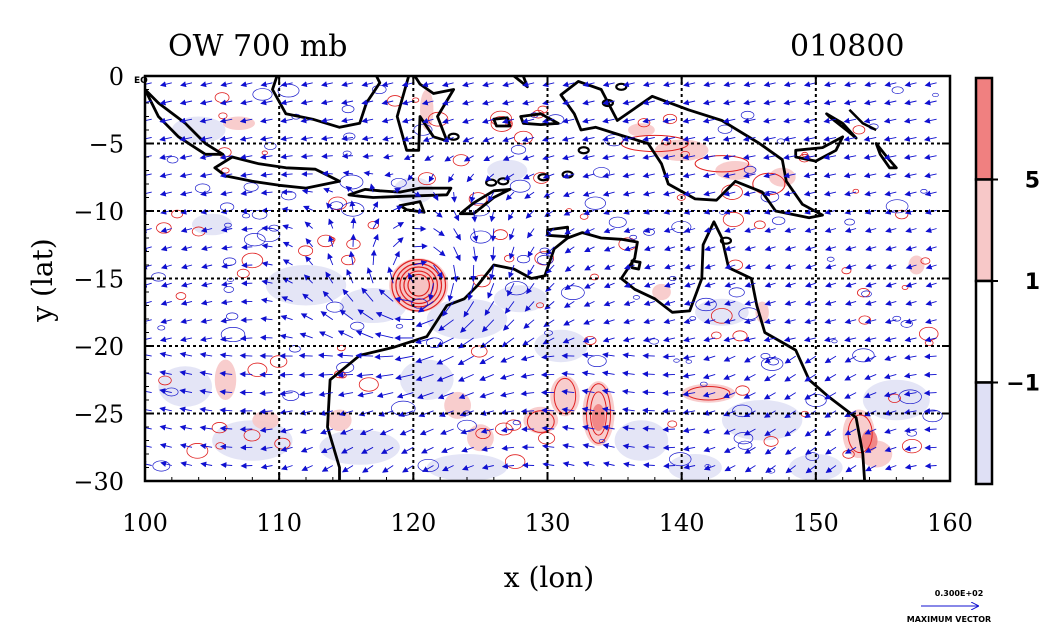  Describe the element at coordinates (98, 415) in the screenshot. I see `y-tick-label: −25` at that location.